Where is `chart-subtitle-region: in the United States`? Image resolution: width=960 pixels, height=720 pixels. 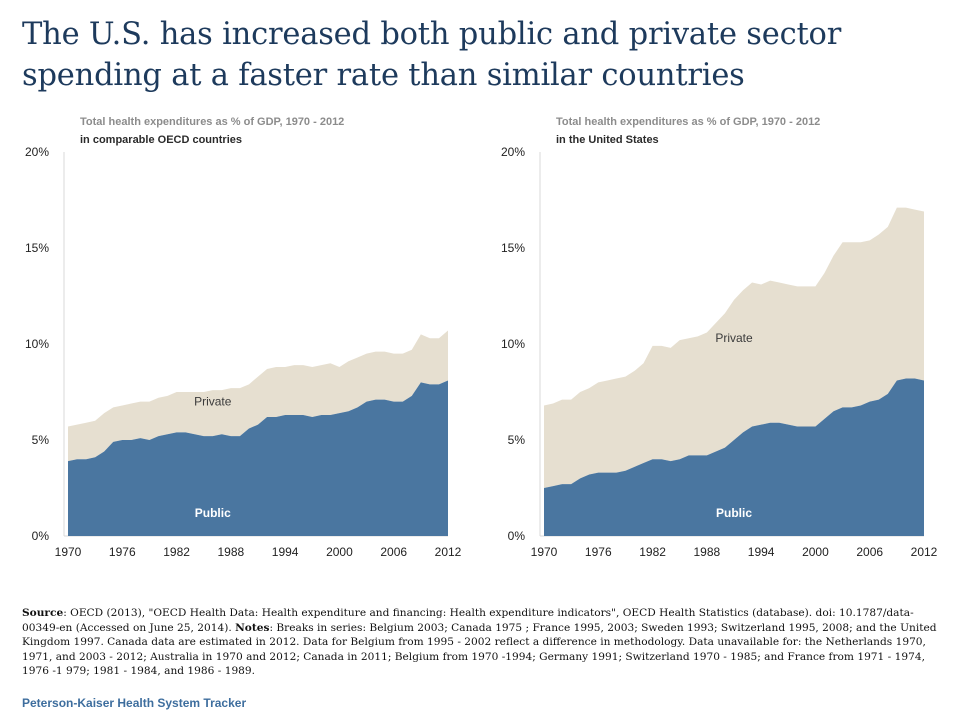
chart-subtitle-region: in the United States is located at coordinates (607, 140).